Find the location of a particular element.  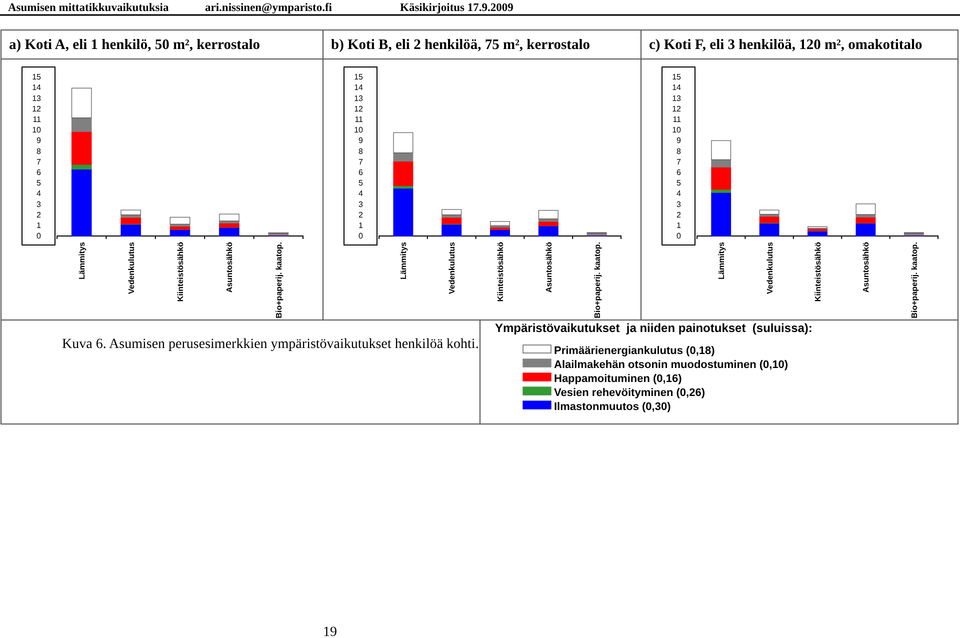

legend-label: Primäärienergiankulutus (0,18) is located at coordinates (635, 351).